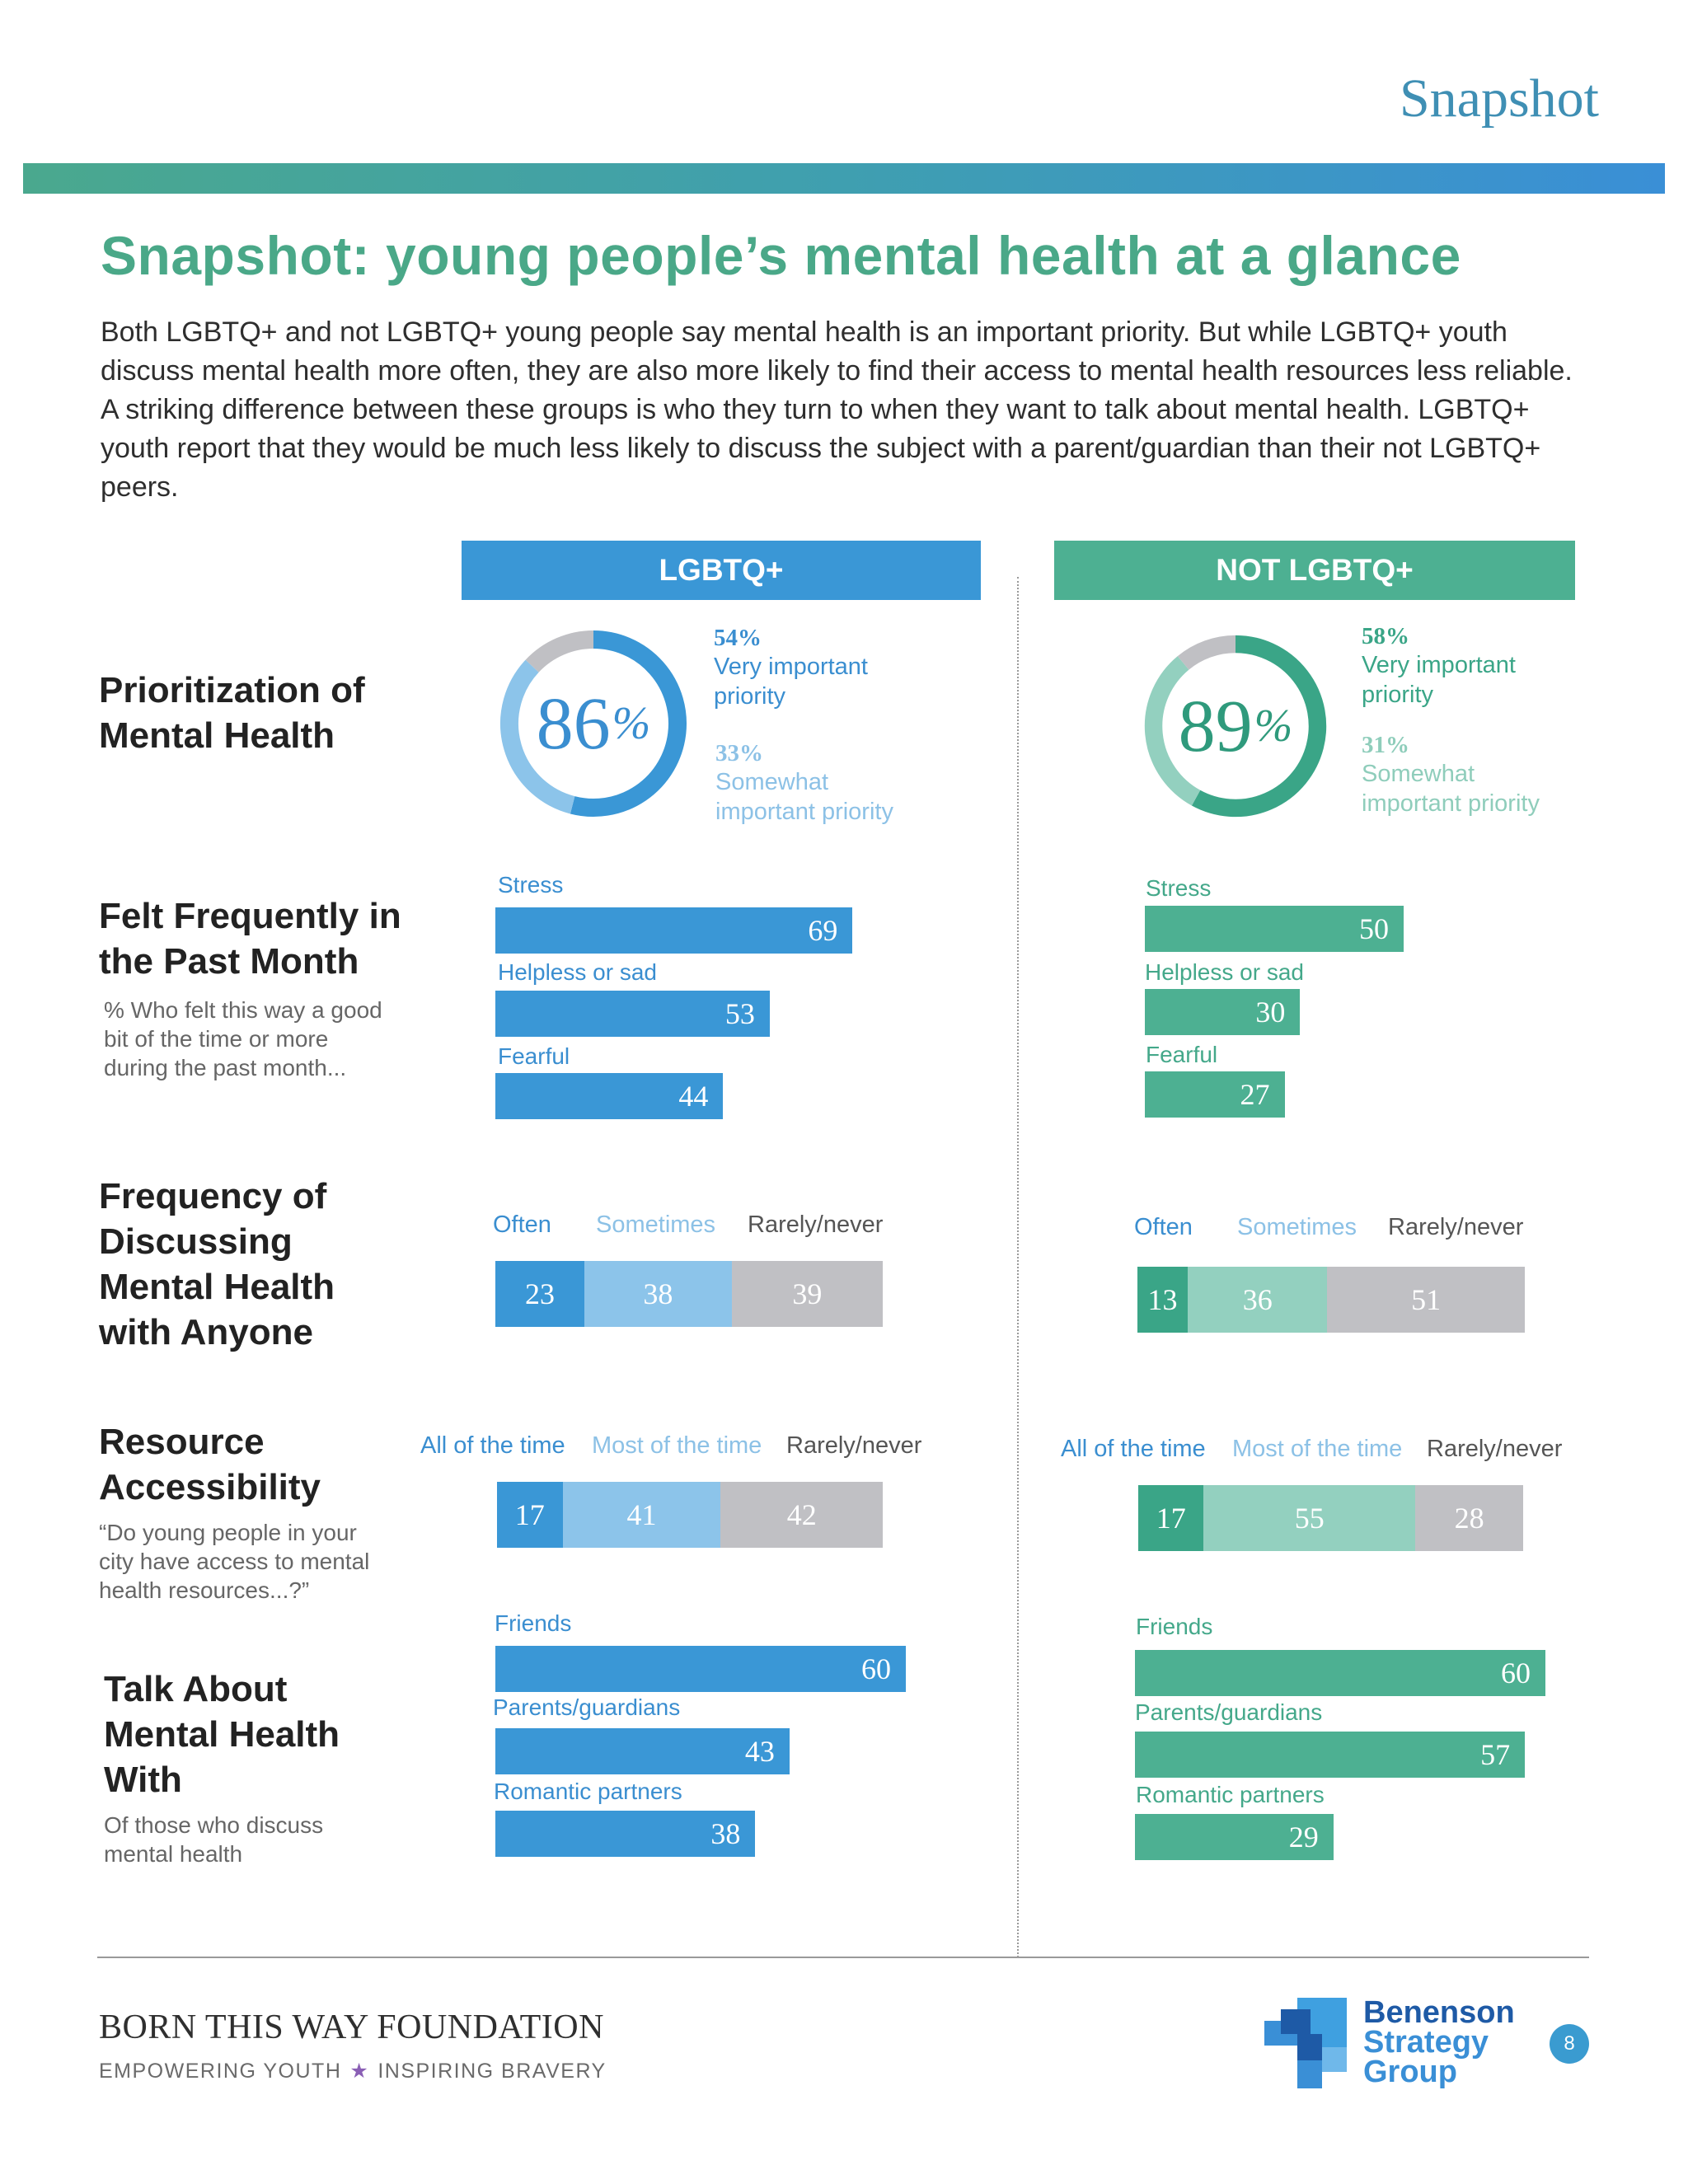  What do you see at coordinates (540, 1294) in the screenshot?
I see `segment-often: 23` at bounding box center [540, 1294].